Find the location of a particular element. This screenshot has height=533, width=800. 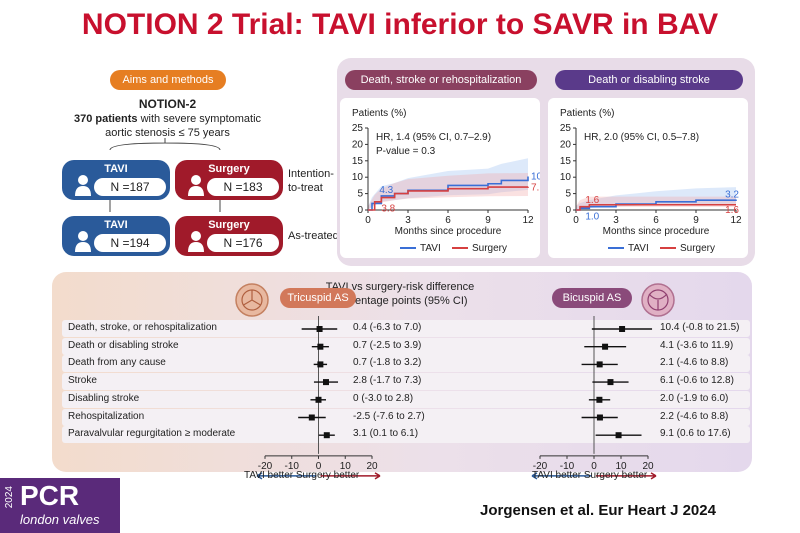

panel1-hr: HR, 1.4 (95% CI, 0.7–2.9) is located at coordinates (433, 137).